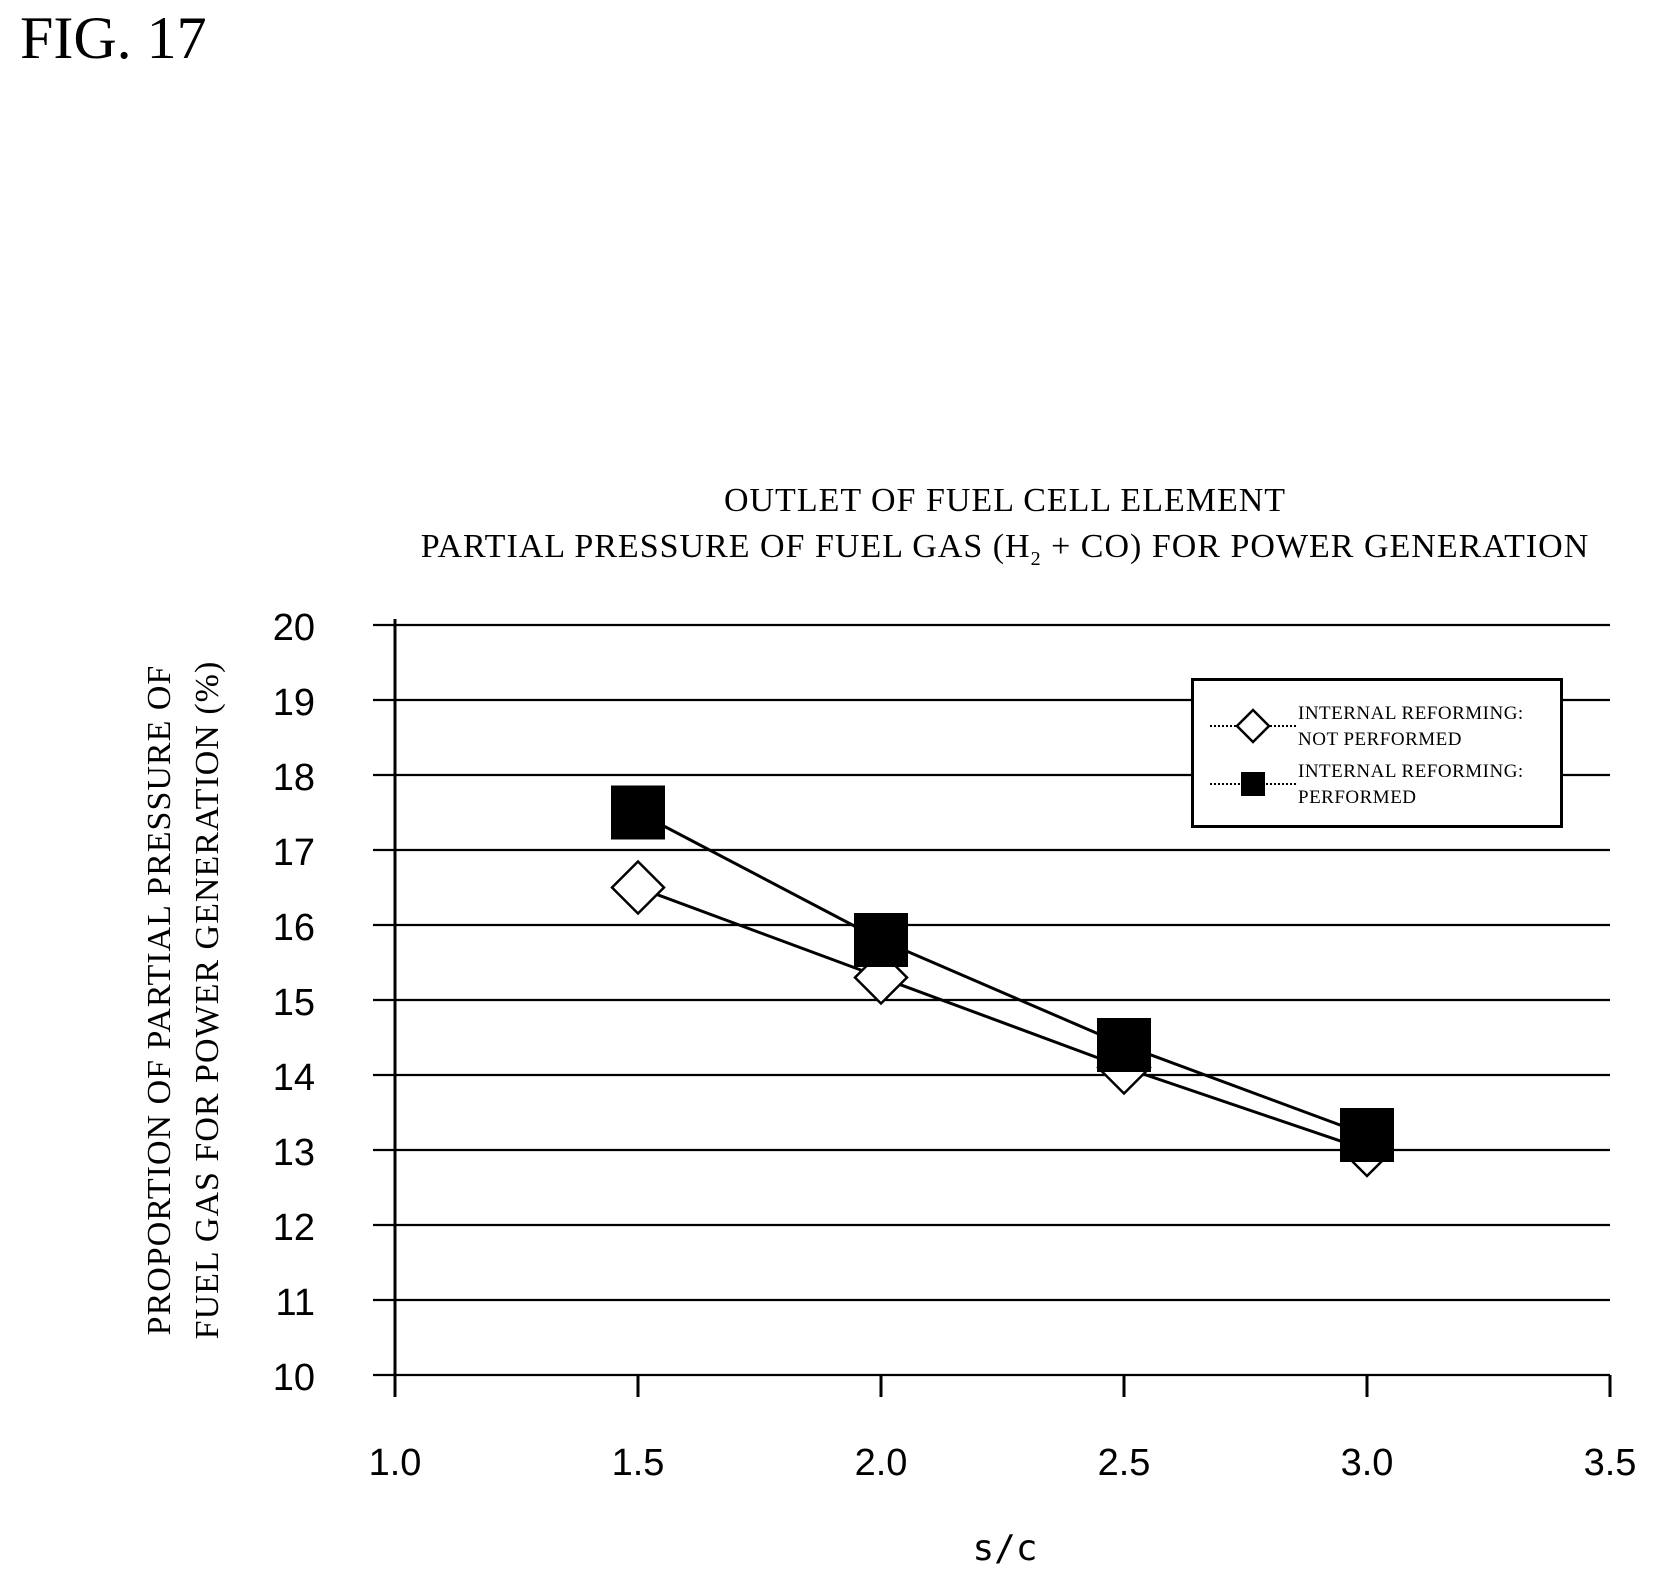 This screenshot has height=1578, width=1663. What do you see at coordinates (294, 853) in the screenshot?
I see `y-tick-label: 17` at bounding box center [294, 853].